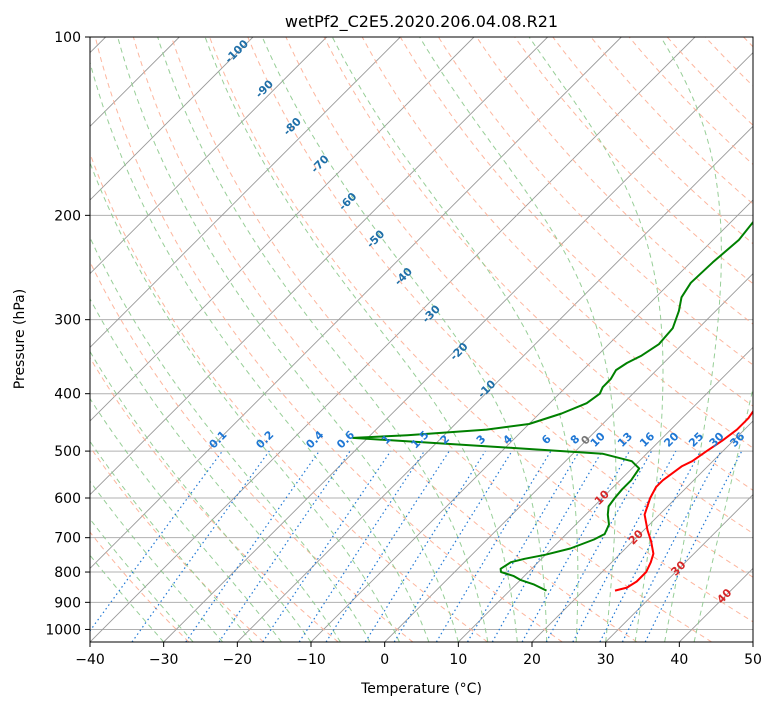 The image size is (775, 708). Describe the element at coordinates (67, 216) in the screenshot. I see `y-tick-label: 200` at that location.